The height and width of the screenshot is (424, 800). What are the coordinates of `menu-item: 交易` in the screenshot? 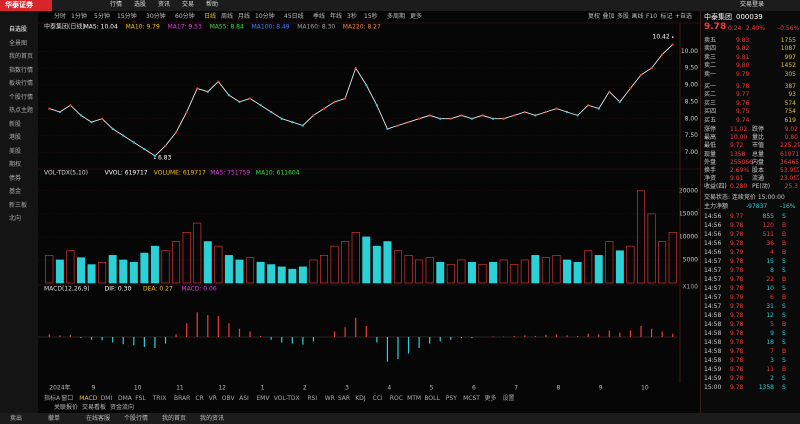 It's located at (188, 4).